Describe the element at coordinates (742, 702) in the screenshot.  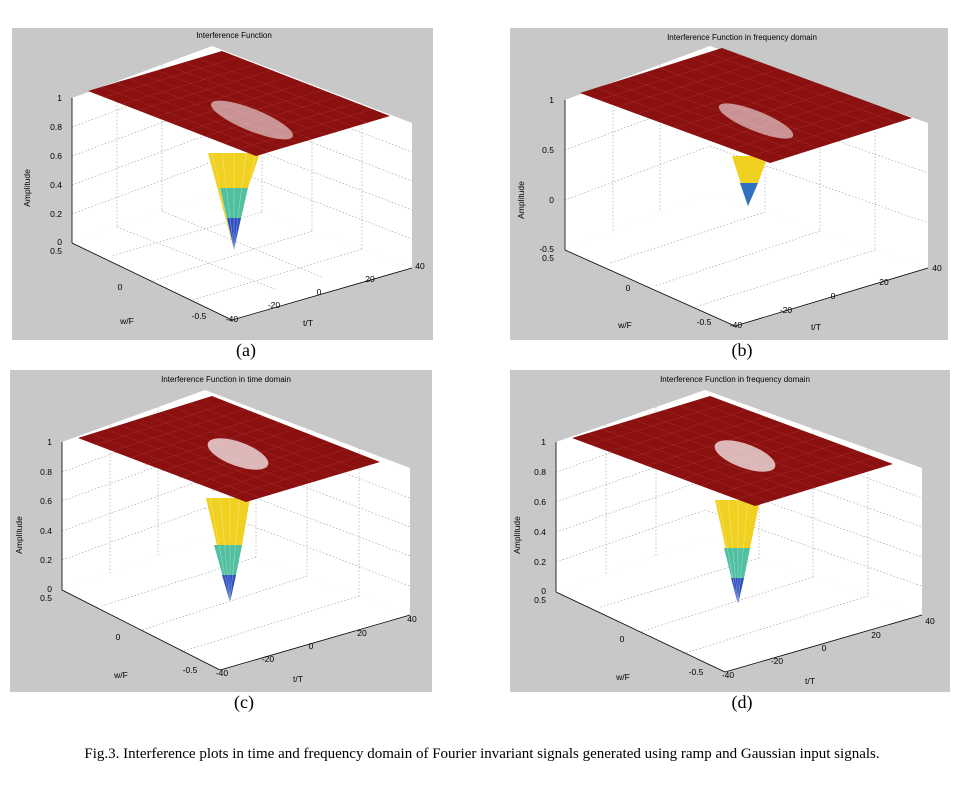
I see `subfigure-label-d: (d)` at that location.